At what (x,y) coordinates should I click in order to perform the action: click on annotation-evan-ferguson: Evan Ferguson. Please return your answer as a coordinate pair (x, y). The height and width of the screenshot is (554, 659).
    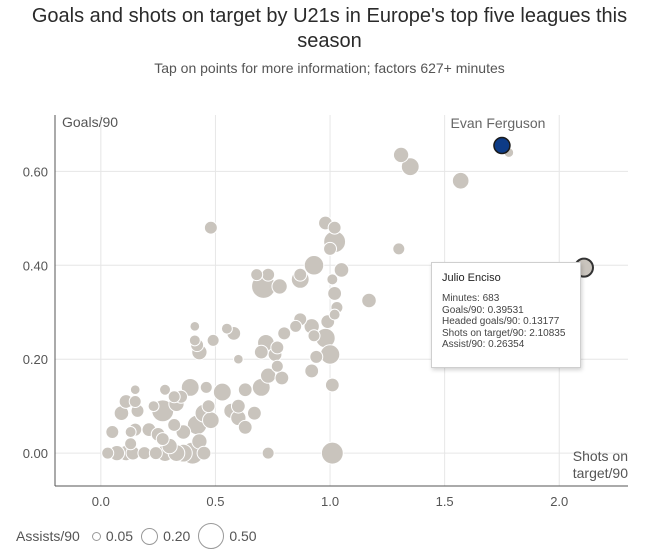
    Looking at the image, I should click on (498, 123).